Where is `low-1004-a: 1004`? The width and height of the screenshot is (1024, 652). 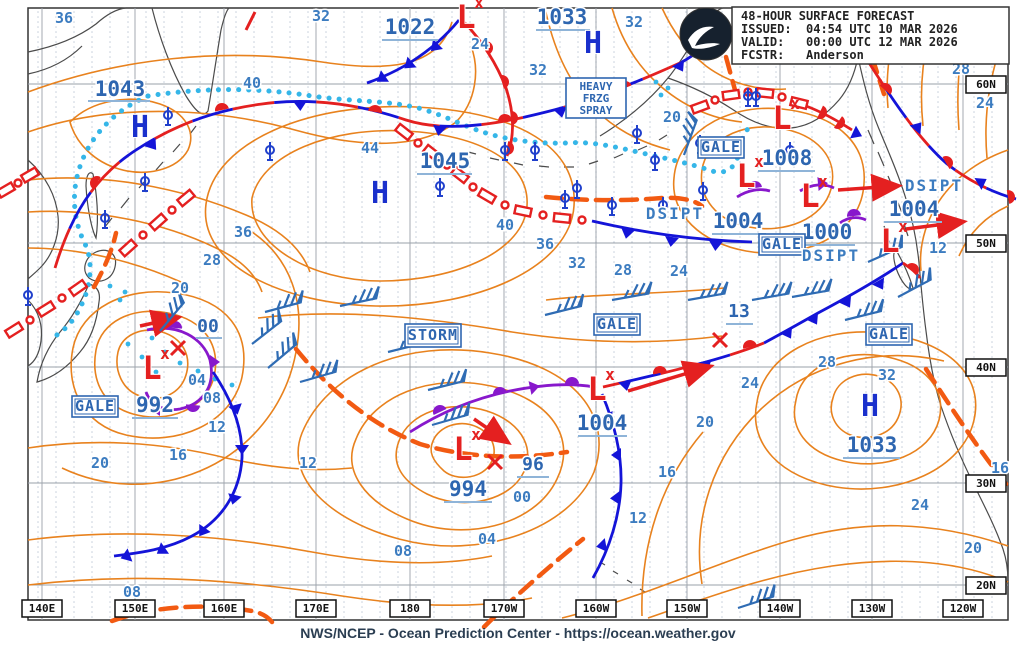
low-1004-a: 1004 is located at coordinates (738, 221).